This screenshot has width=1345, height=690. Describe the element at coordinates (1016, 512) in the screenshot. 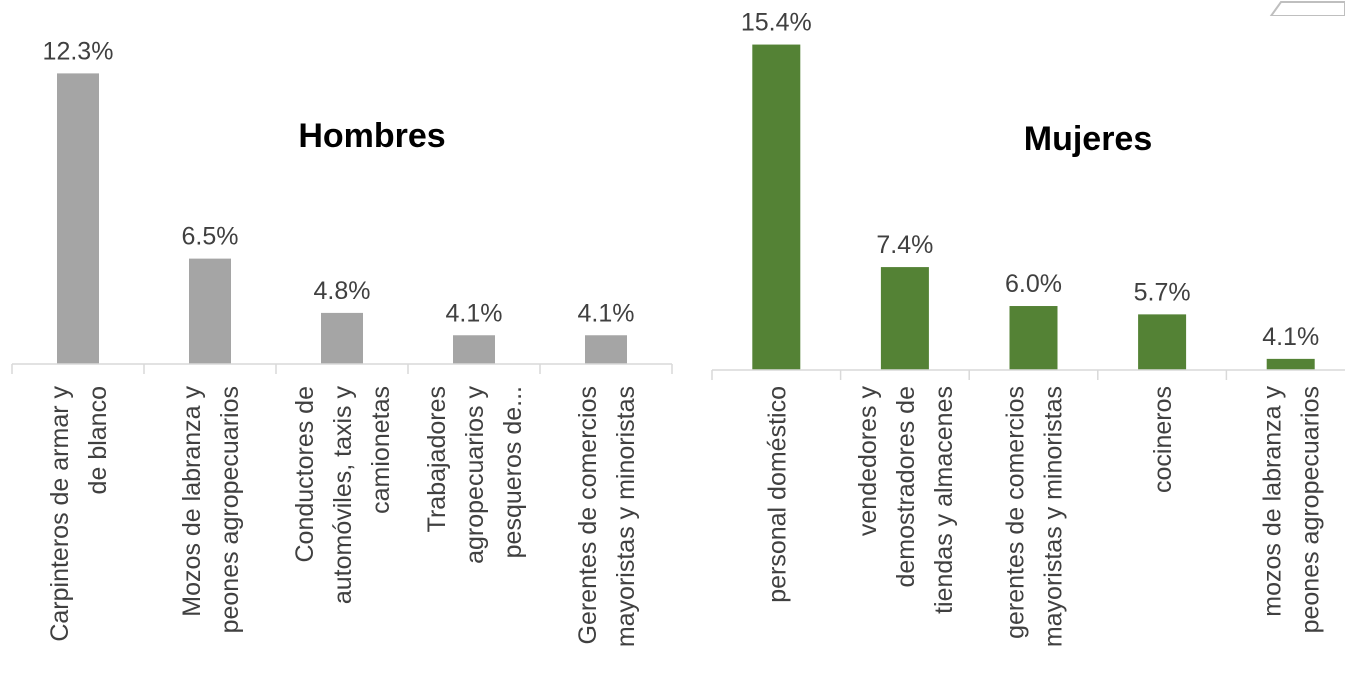

I see `category-label-line: gerentes de comercios` at that location.